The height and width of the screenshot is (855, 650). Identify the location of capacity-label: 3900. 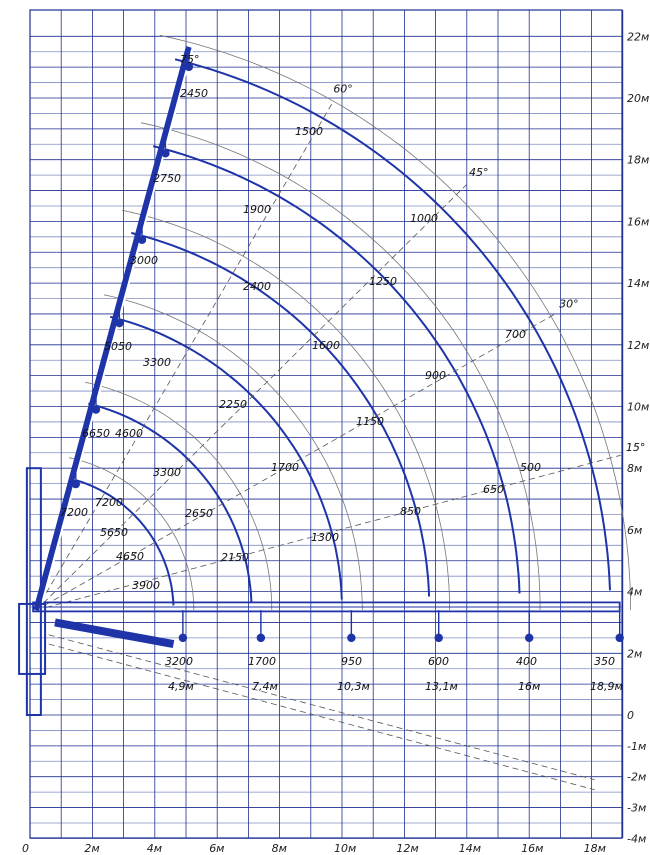
(146, 585).